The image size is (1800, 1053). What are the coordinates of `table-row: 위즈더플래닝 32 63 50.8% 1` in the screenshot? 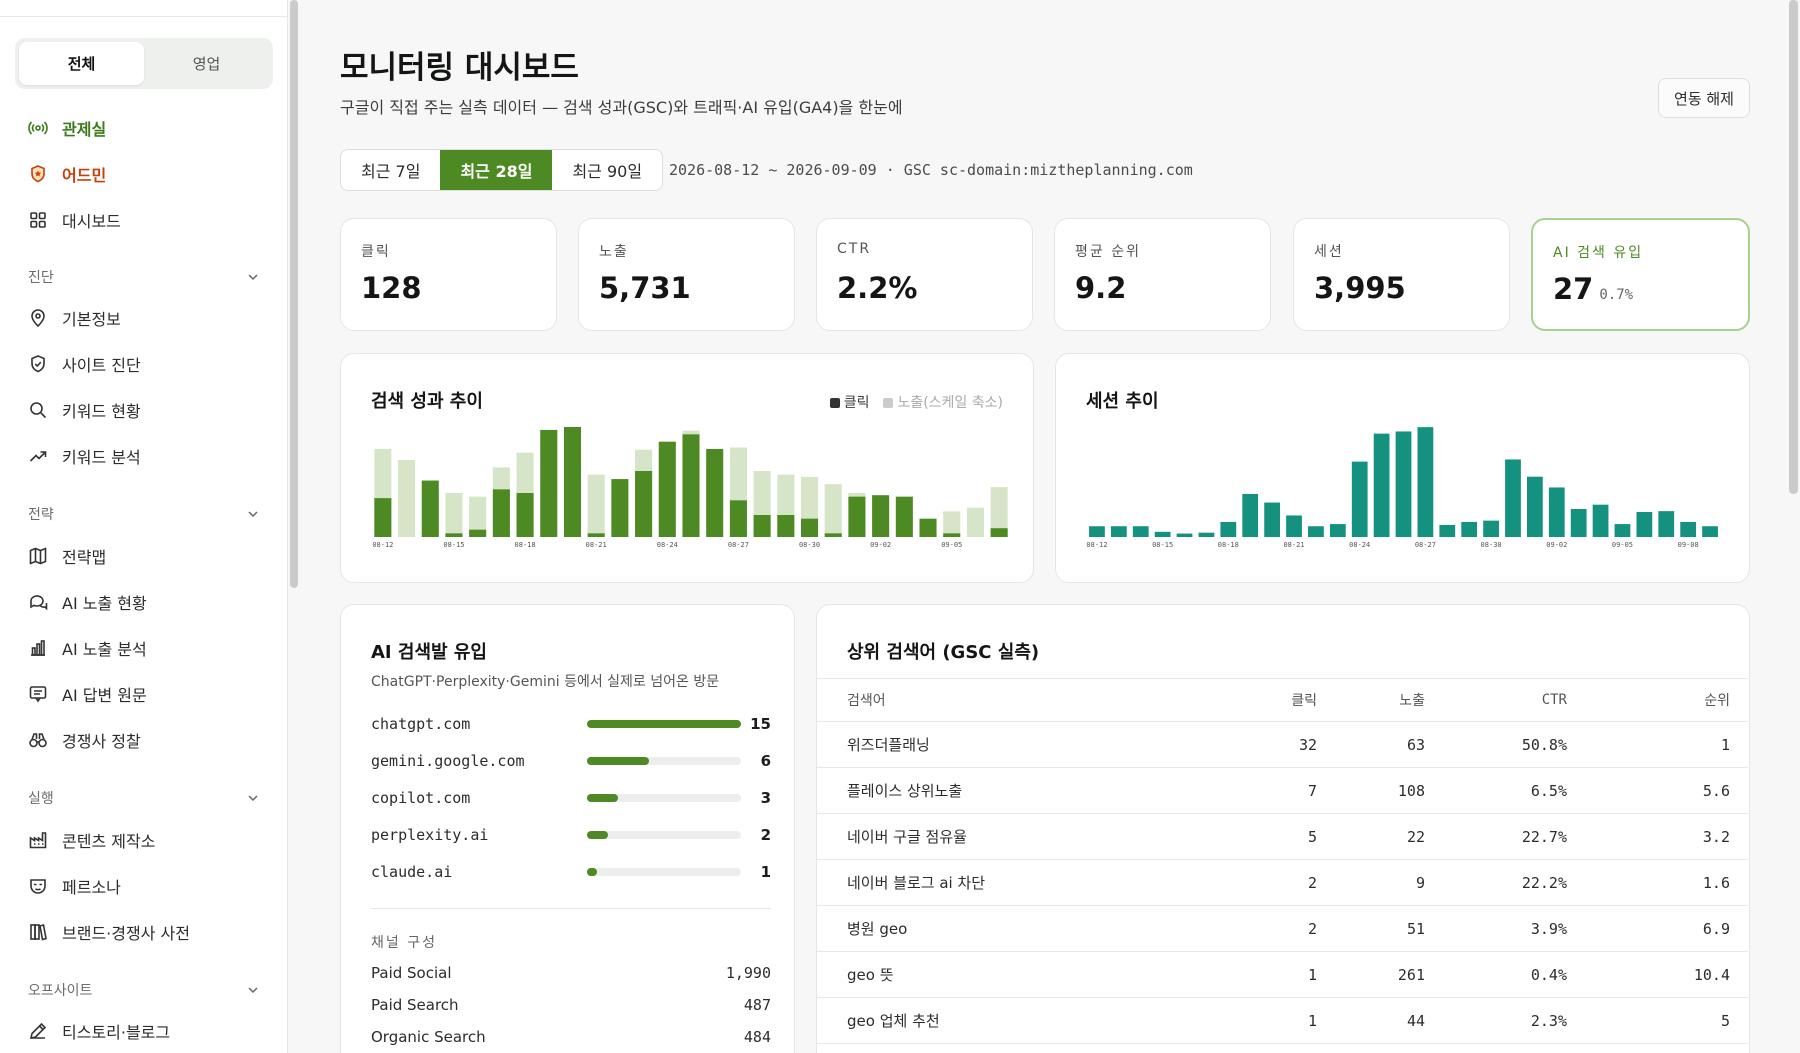 It's located at (1282, 745).